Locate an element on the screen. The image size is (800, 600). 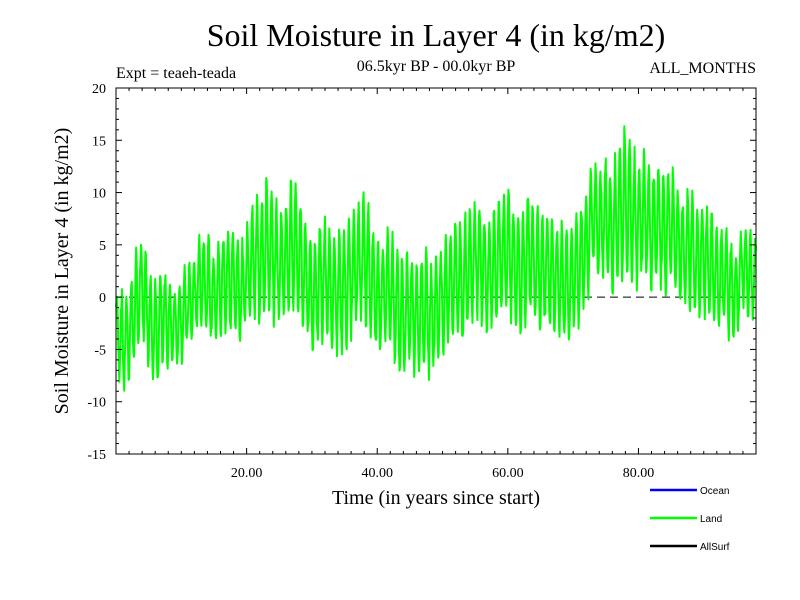
x-tick-label: 40.00 is located at coordinates (377, 473).